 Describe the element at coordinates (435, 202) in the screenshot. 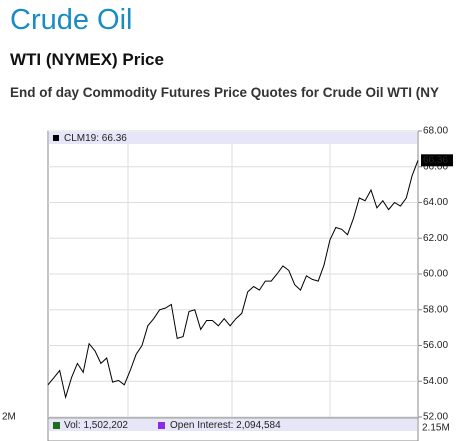

I see `y-tick-label: 64.00` at that location.